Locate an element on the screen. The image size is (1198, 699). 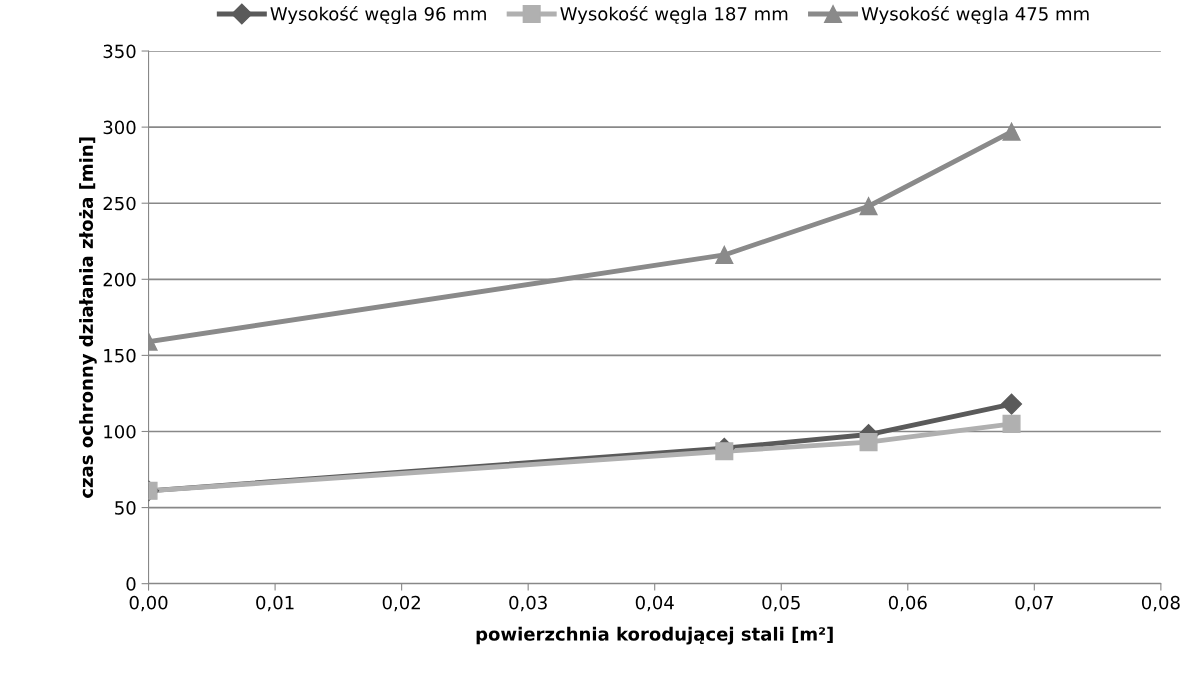
y-tick-label: 200 is located at coordinates (119, 279).